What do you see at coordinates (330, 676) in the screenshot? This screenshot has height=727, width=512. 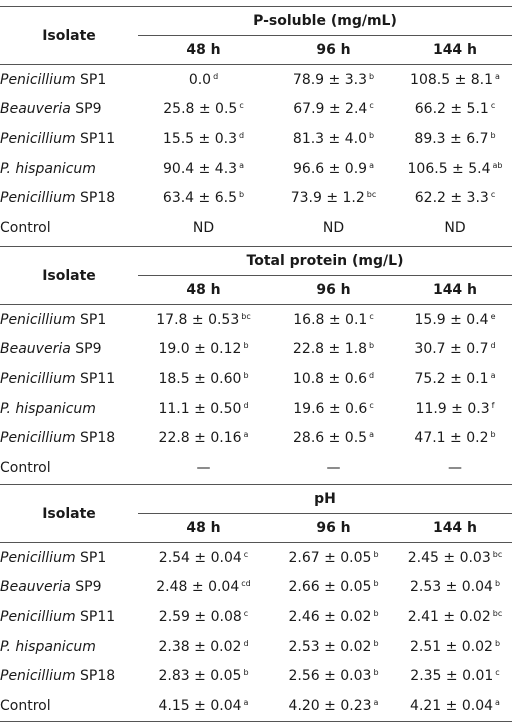 I see `mean-sd-value: 2.56 ± 0.03` at bounding box center [330, 676].